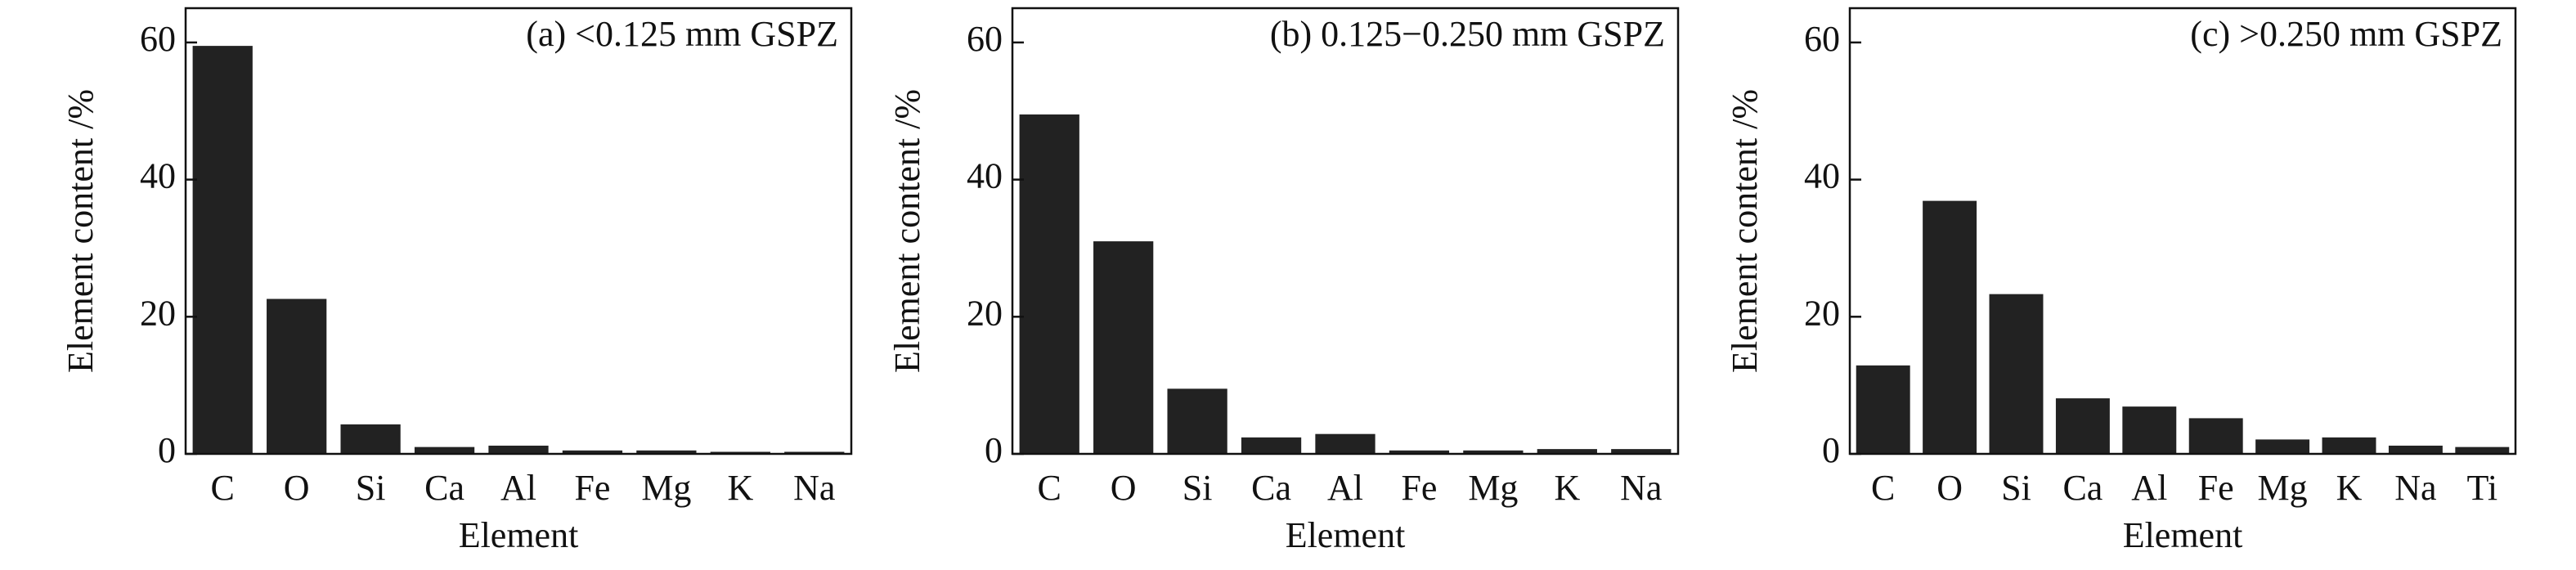 The image size is (2576, 570). What do you see at coordinates (1468, 34) in the screenshot?
I see `panel-title: (b) 0.125−0.250 mm GSPZ` at bounding box center [1468, 34].